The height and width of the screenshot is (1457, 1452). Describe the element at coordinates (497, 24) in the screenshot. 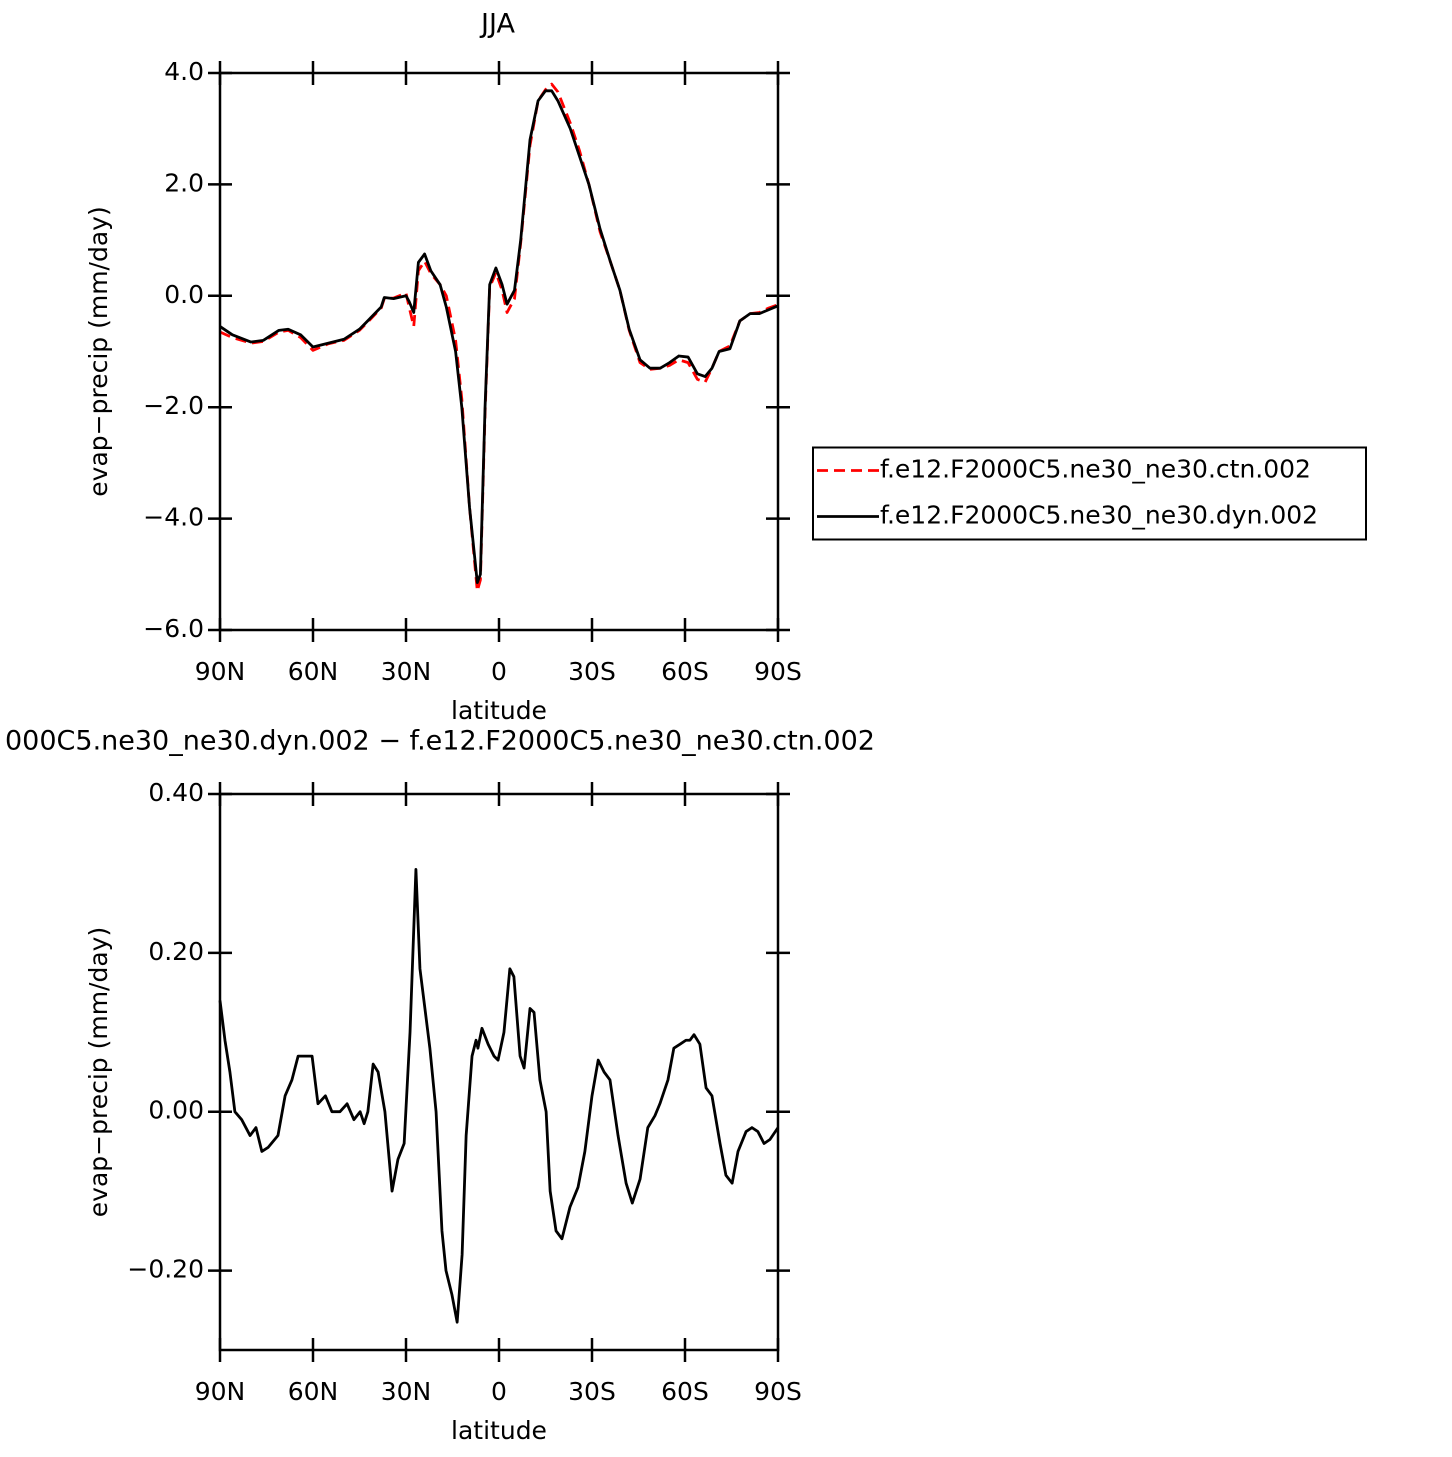

I see `chart-title: JJA` at that location.